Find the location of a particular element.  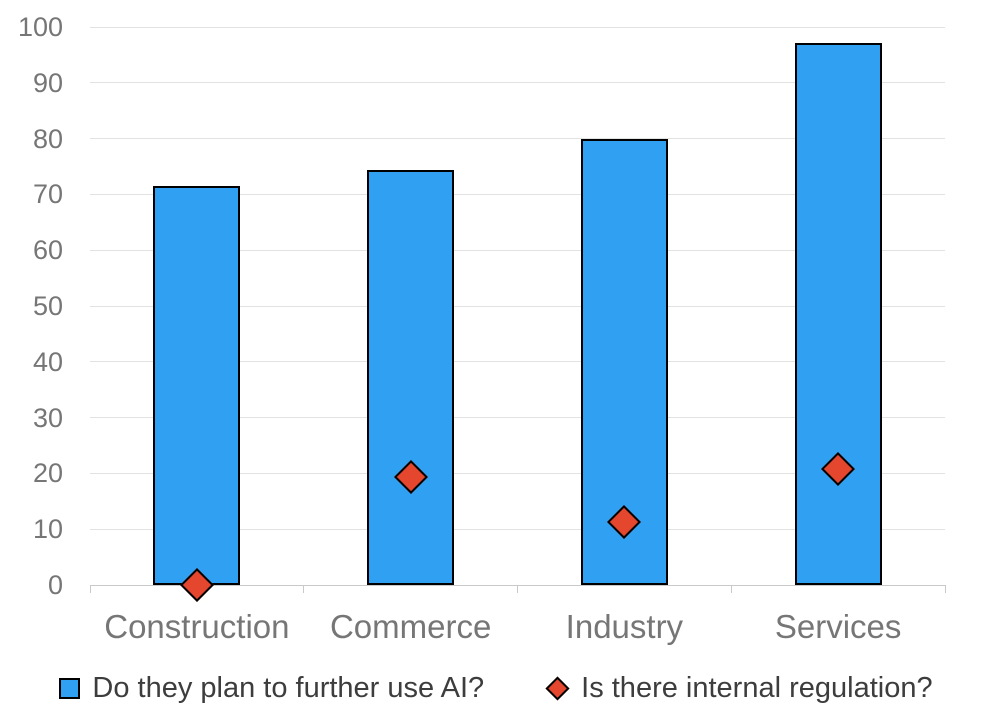

y-axis-tick-label: 50 is located at coordinates (47, 306).